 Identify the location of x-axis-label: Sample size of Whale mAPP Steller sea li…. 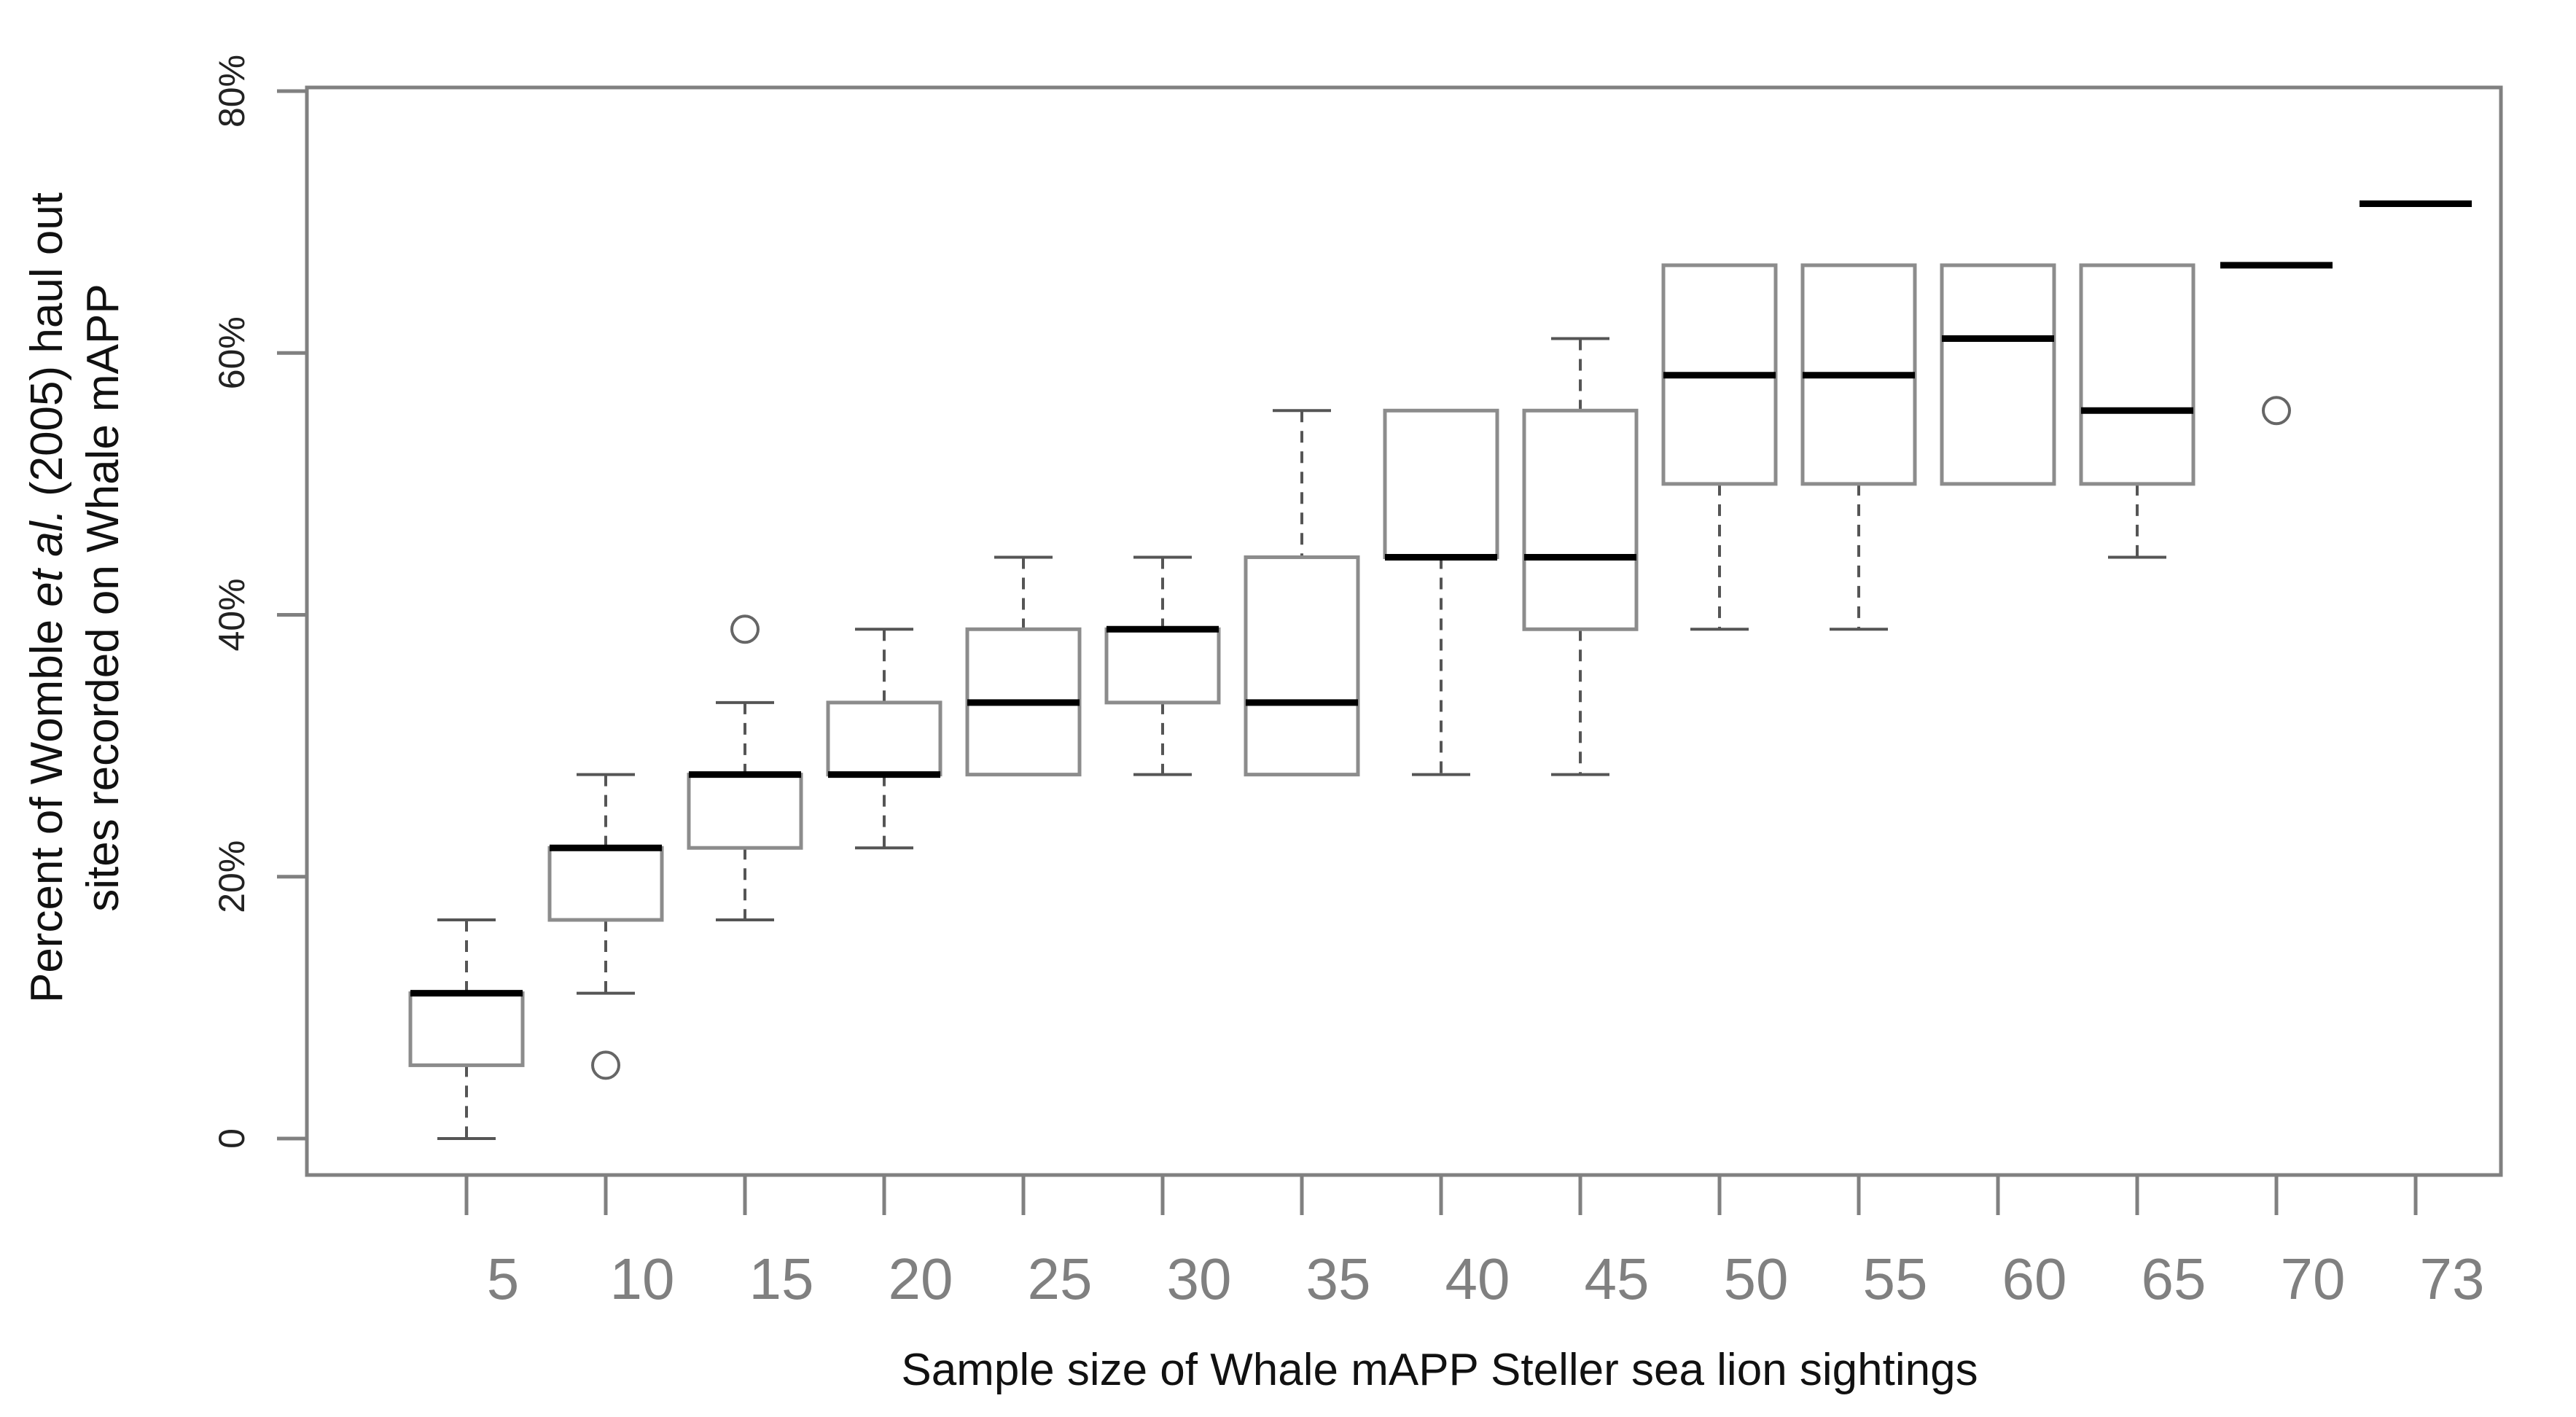
(1439, 1370).